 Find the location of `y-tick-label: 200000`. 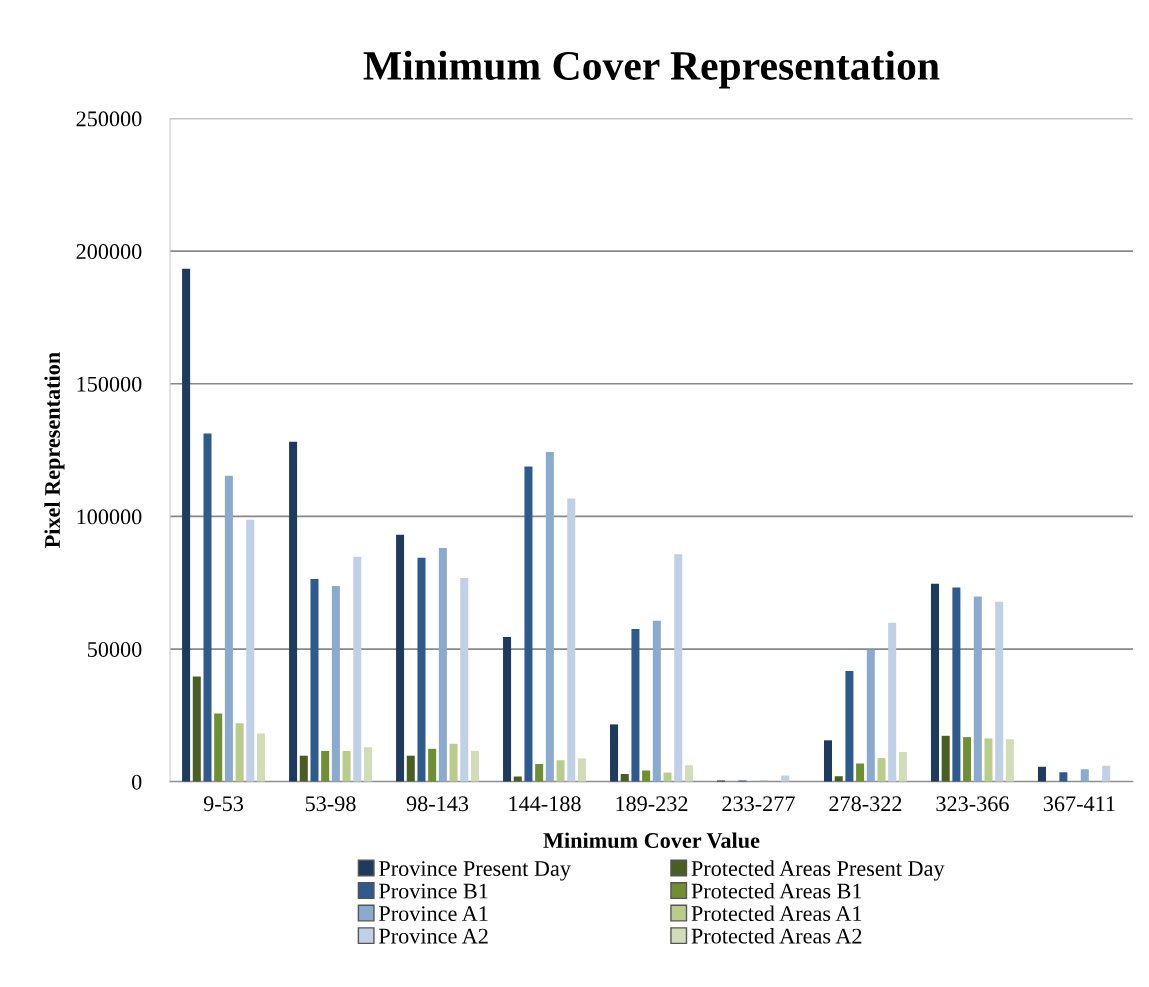

y-tick-label: 200000 is located at coordinates (109, 252).